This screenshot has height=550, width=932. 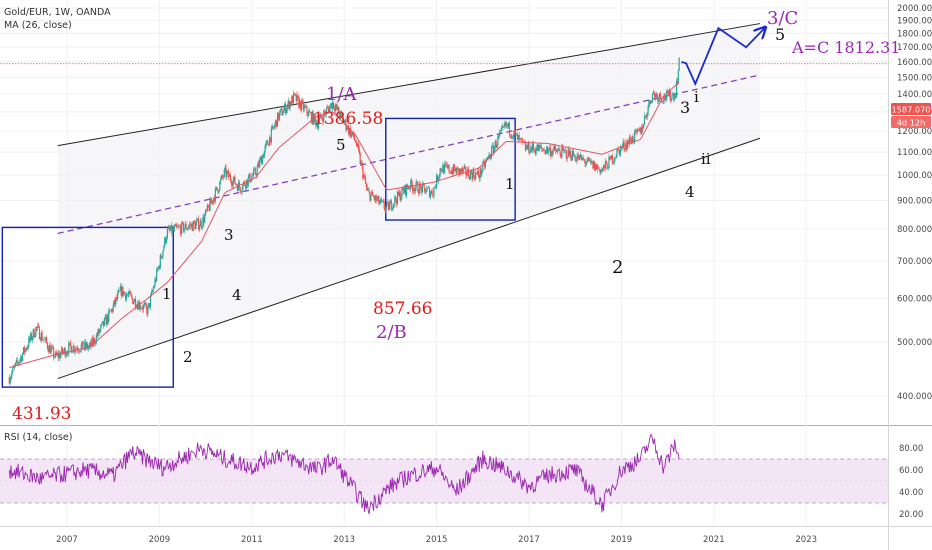 What do you see at coordinates (845, 47) in the screenshot?
I see `label-target: A=C 1812.31` at bounding box center [845, 47].